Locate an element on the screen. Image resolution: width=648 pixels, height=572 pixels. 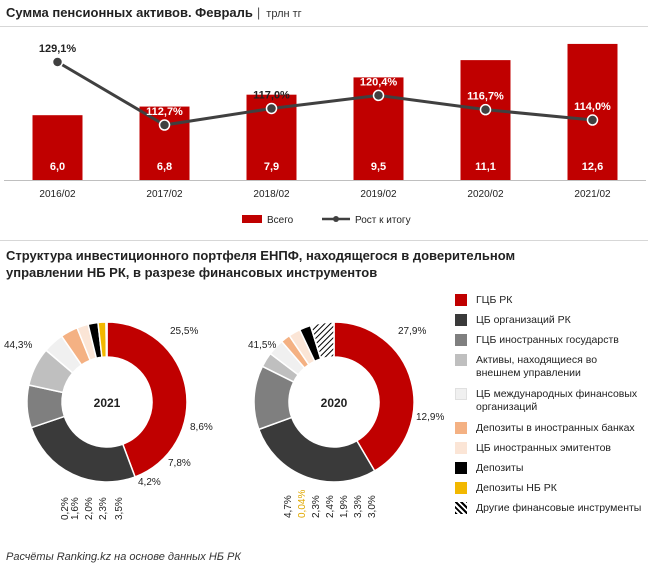
legend-label: ЦБ международных финансовых организаций is located at coordinates (557, 400).